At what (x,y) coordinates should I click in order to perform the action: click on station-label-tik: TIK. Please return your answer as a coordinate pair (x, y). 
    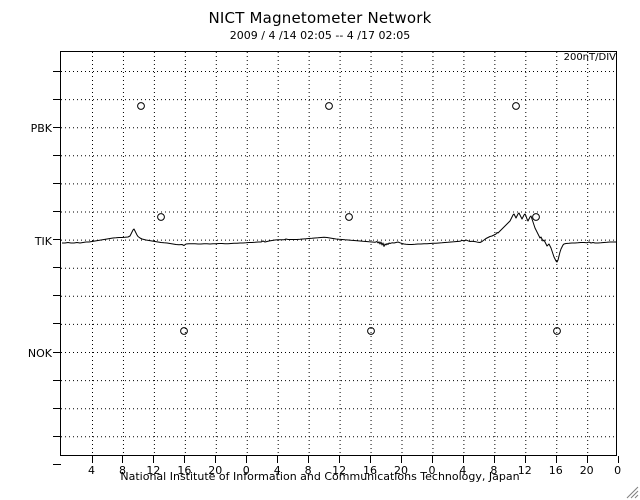
    Looking at the image, I should click on (26, 241).